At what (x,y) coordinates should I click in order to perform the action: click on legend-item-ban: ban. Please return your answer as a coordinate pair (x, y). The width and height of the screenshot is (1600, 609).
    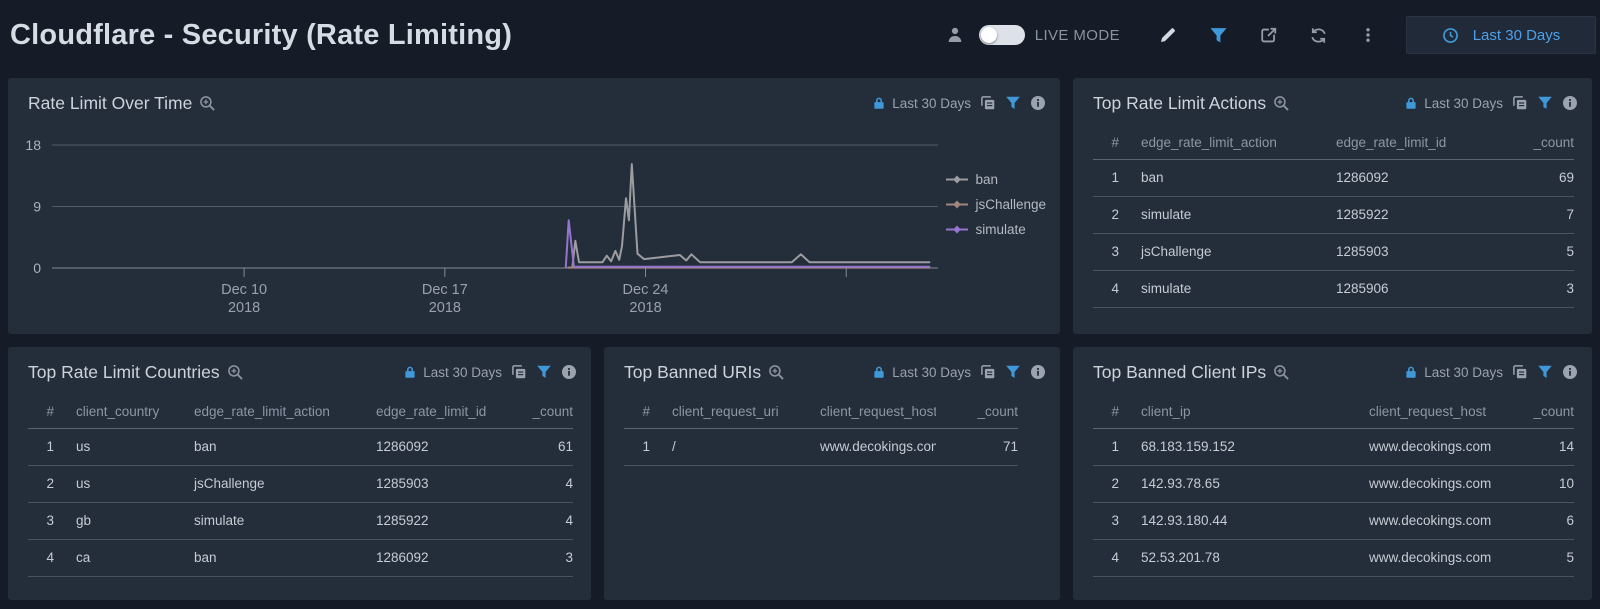
    Looking at the image, I should click on (996, 179).